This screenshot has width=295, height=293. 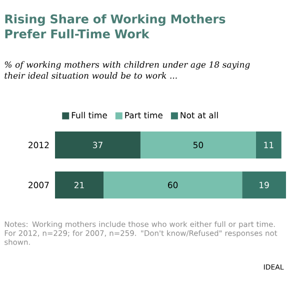 I want to click on data-label: 37, so click(x=97, y=145).